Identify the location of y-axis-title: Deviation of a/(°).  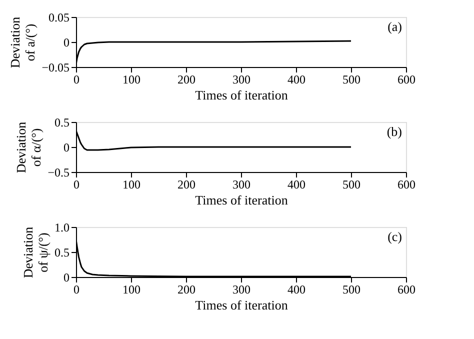
(23, 42).